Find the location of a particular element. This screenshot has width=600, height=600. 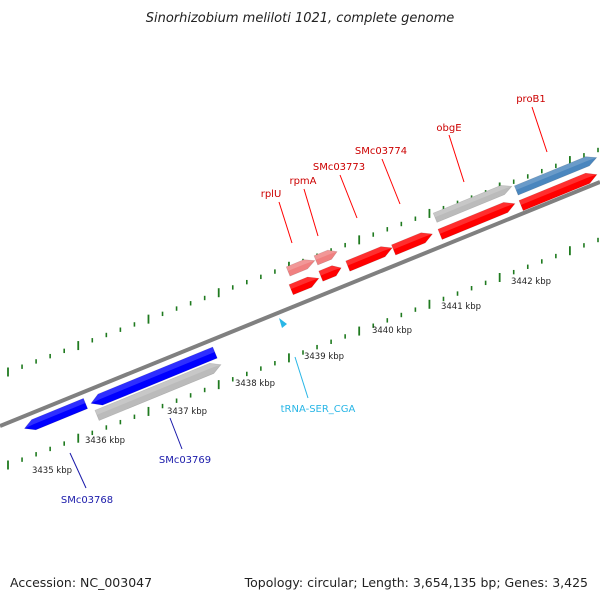

gene-arrow-SMc03768 is located at coordinates (56, 414).